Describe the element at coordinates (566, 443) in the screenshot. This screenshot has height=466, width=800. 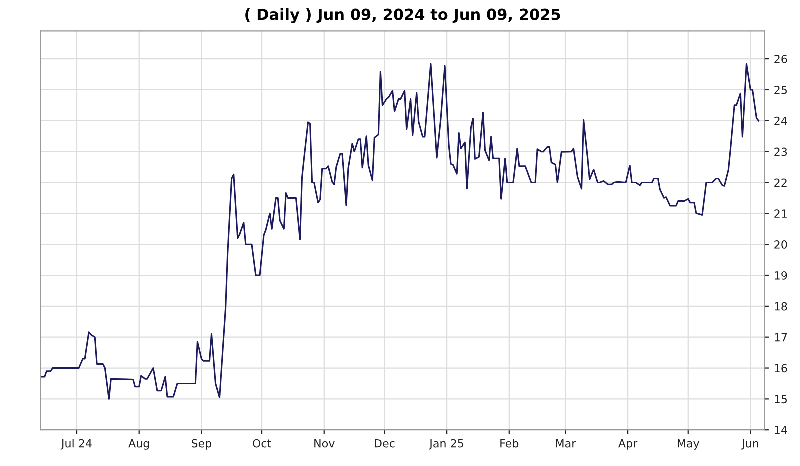
I see `x-tick-label: Mar` at that location.